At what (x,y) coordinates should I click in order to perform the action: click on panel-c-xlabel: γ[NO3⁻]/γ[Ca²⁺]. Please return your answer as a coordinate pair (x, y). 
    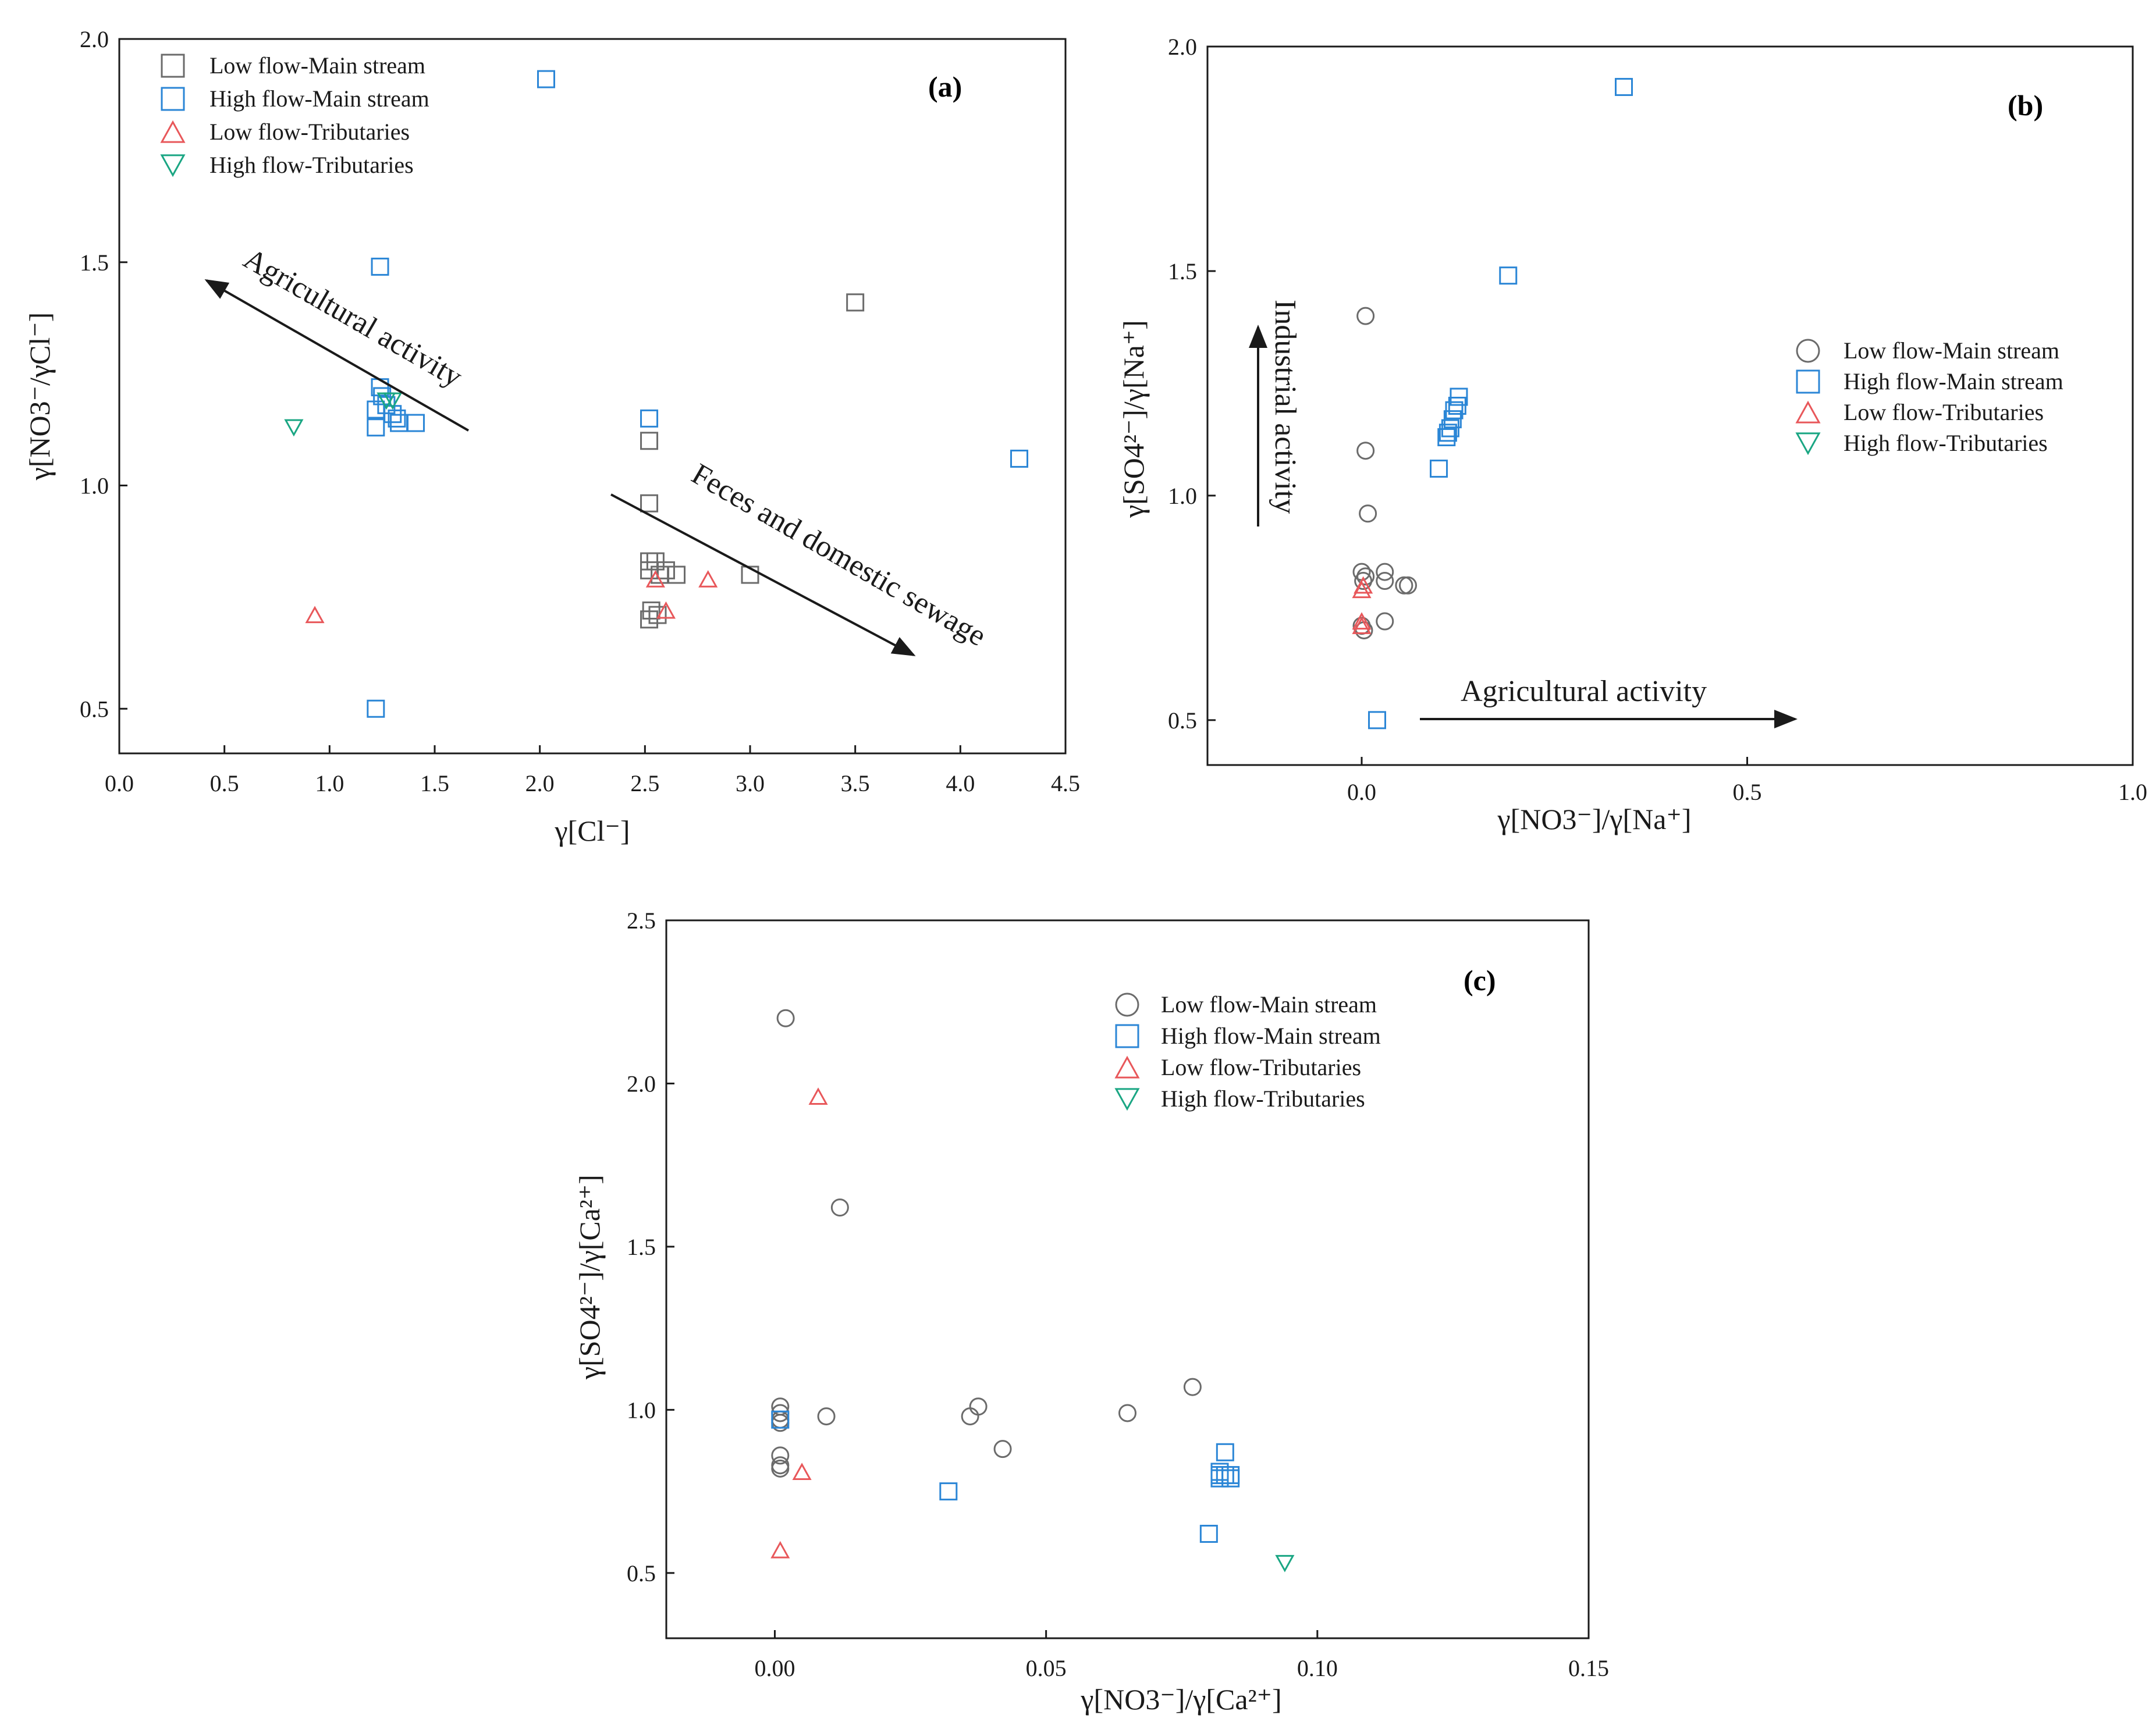
    Looking at the image, I should click on (1180, 1699).